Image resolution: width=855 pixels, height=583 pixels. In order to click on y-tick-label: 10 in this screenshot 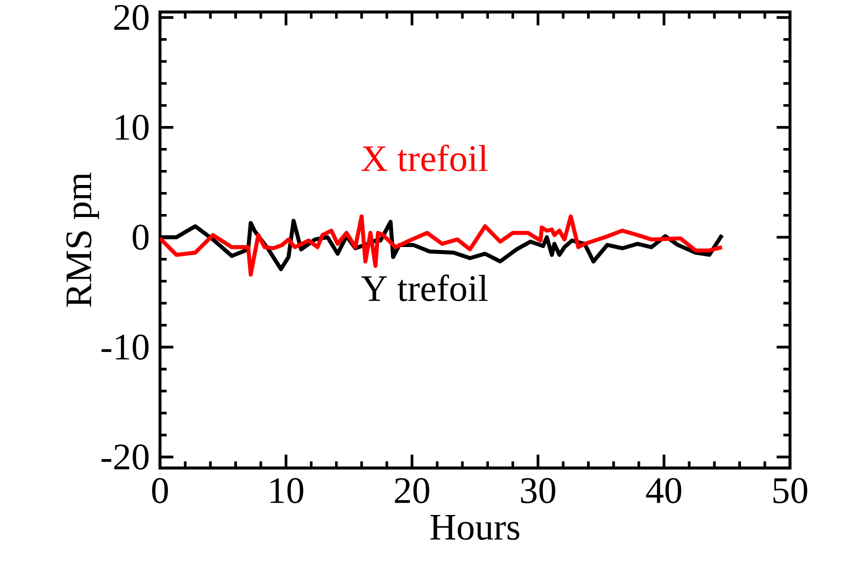, I will do `click(132, 127)`.